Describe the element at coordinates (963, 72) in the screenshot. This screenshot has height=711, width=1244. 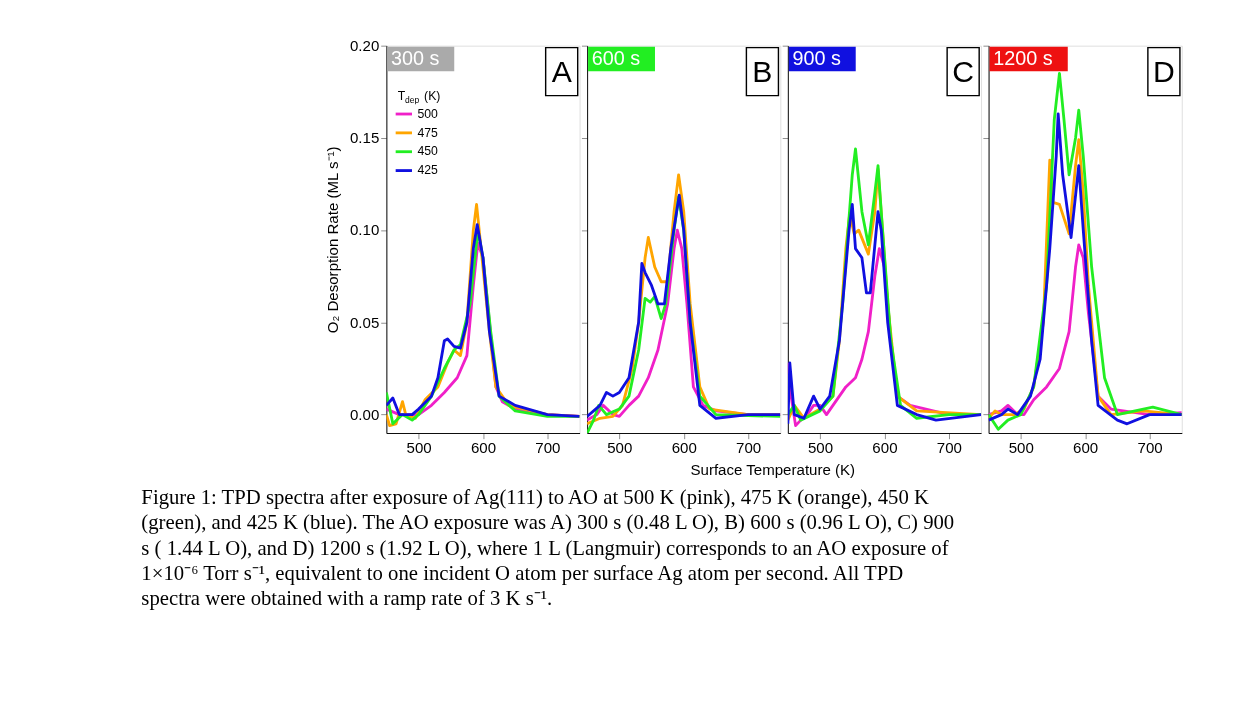
I see `annotation: C` at that location.